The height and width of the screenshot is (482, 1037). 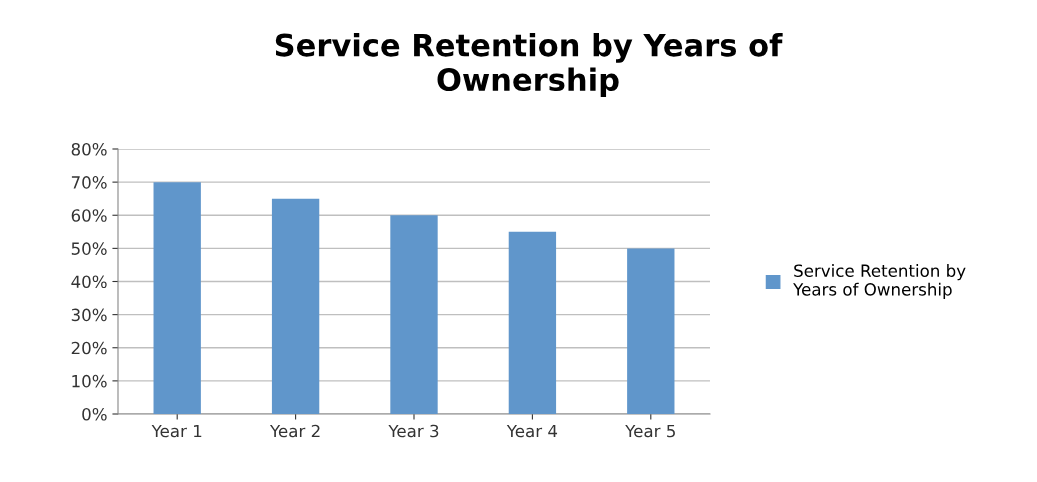 What do you see at coordinates (650, 431) in the screenshot?
I see `x-tick-label: Year 5` at bounding box center [650, 431].